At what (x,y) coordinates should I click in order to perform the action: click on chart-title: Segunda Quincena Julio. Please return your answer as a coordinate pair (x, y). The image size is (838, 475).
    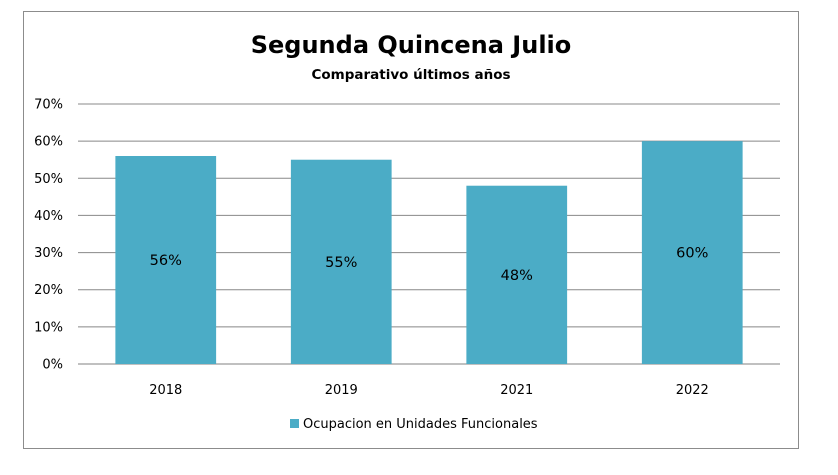
    Looking at the image, I should click on (411, 45).